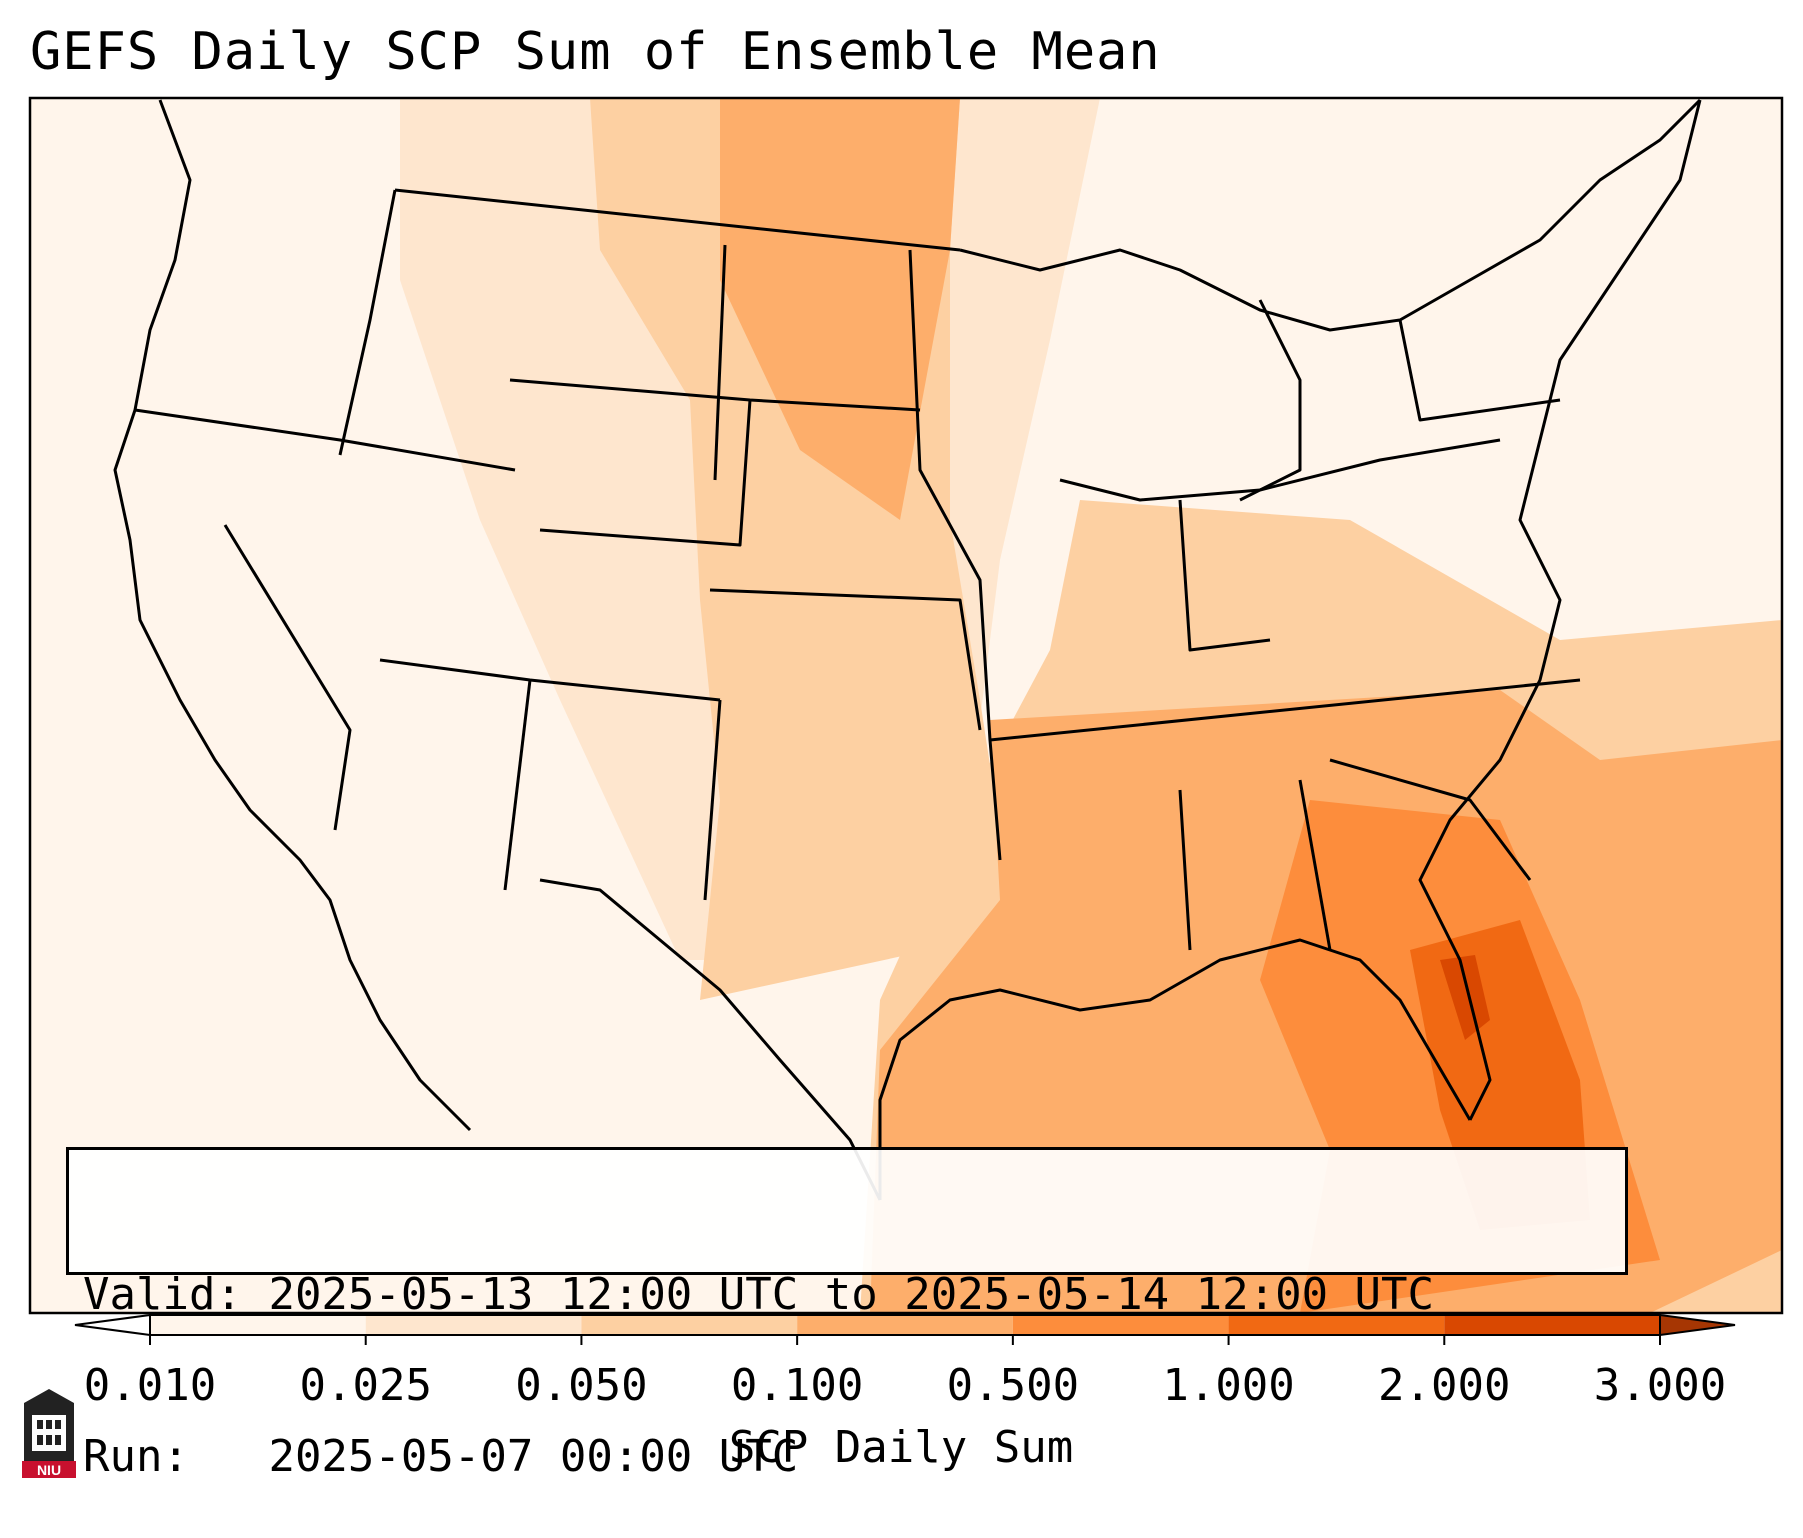  I want to click on wa-id-border, so click(367, 322).